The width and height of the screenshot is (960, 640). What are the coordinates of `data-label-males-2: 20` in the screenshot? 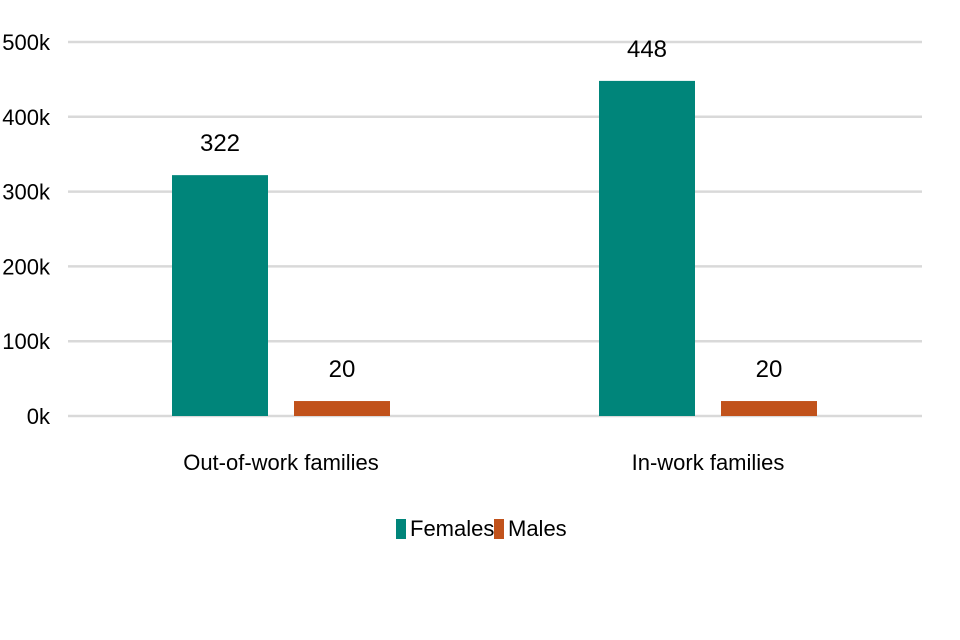 It's located at (769, 369).